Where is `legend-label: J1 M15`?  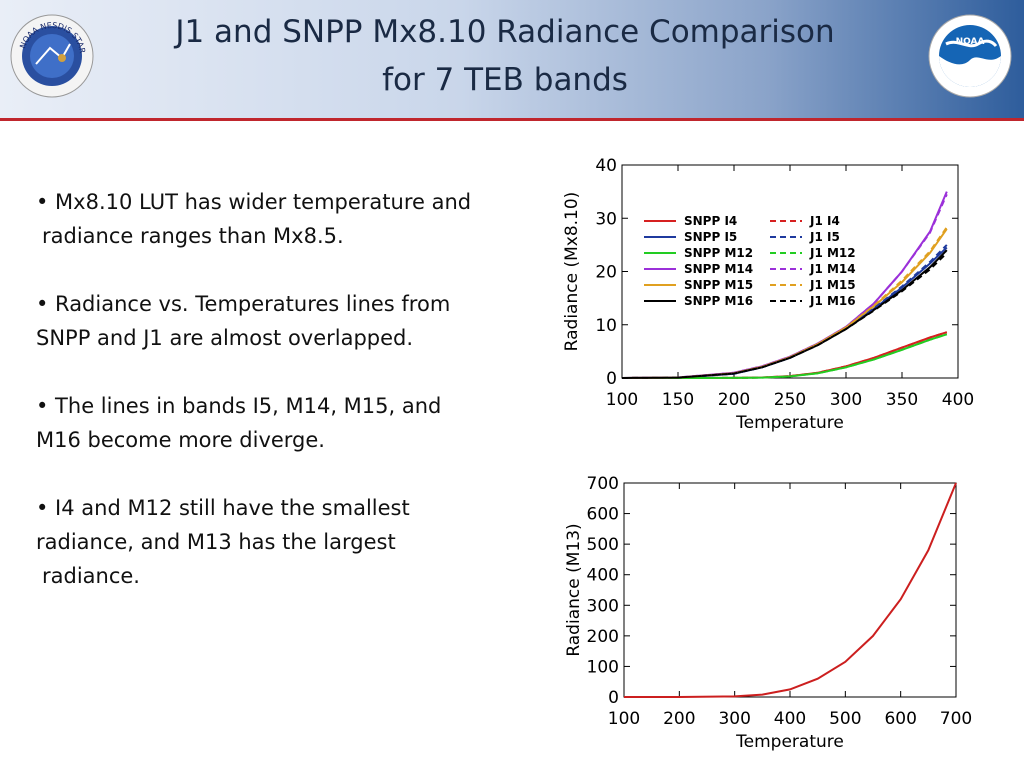 legend-label: J1 M15 is located at coordinates (832, 285).